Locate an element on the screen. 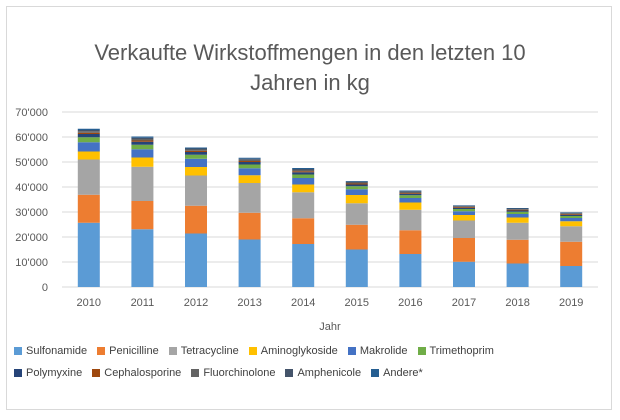 This screenshot has width=620, height=420. y-tick-label: 50'000 is located at coordinates (31, 163).